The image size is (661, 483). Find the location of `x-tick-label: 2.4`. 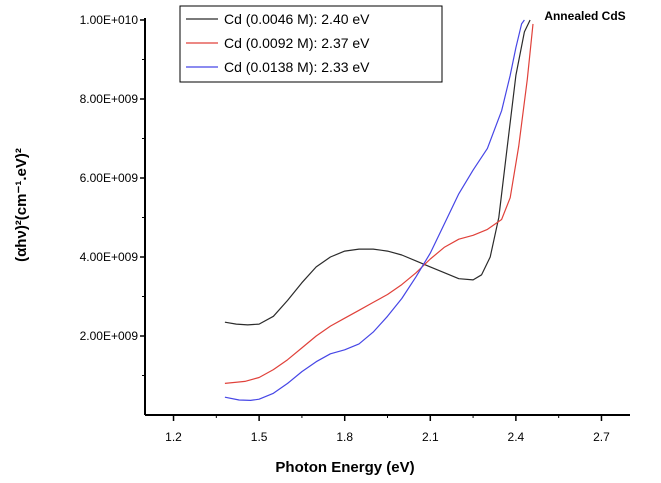

x-tick-label: 2.4 is located at coordinates (516, 437).